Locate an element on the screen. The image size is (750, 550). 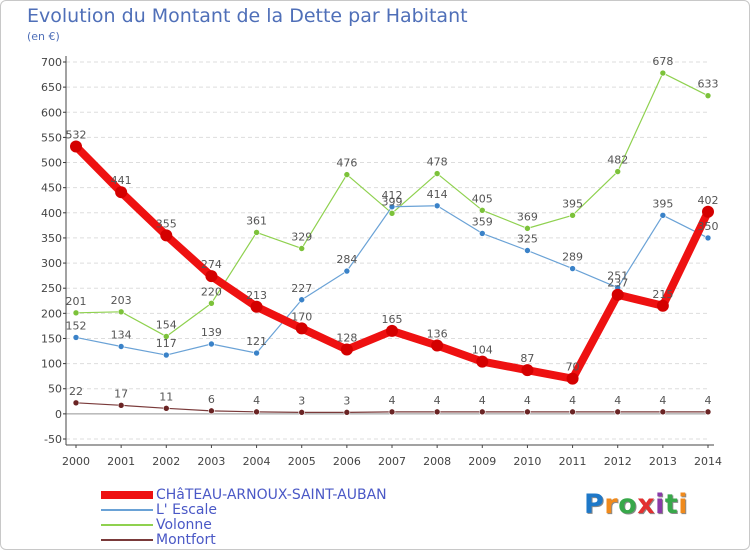
data-label: 170 is located at coordinates (301, 316).